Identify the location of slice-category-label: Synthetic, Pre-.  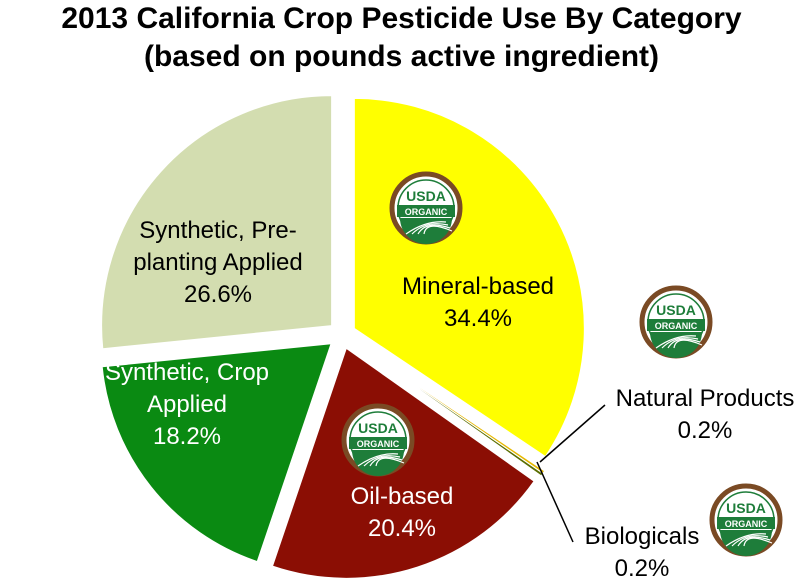
(217, 230).